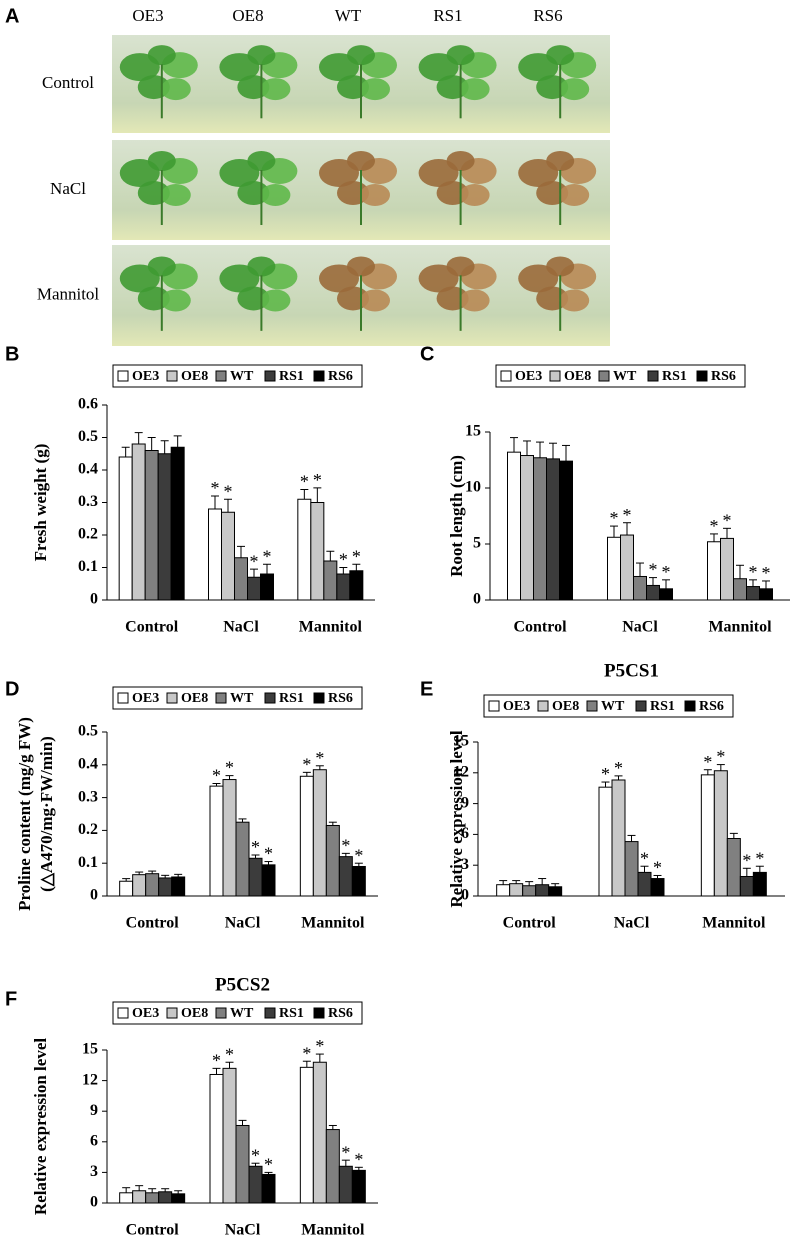 This screenshot has width=800, height=1242. I want to click on x-tick-label: Mannitol, so click(734, 923).